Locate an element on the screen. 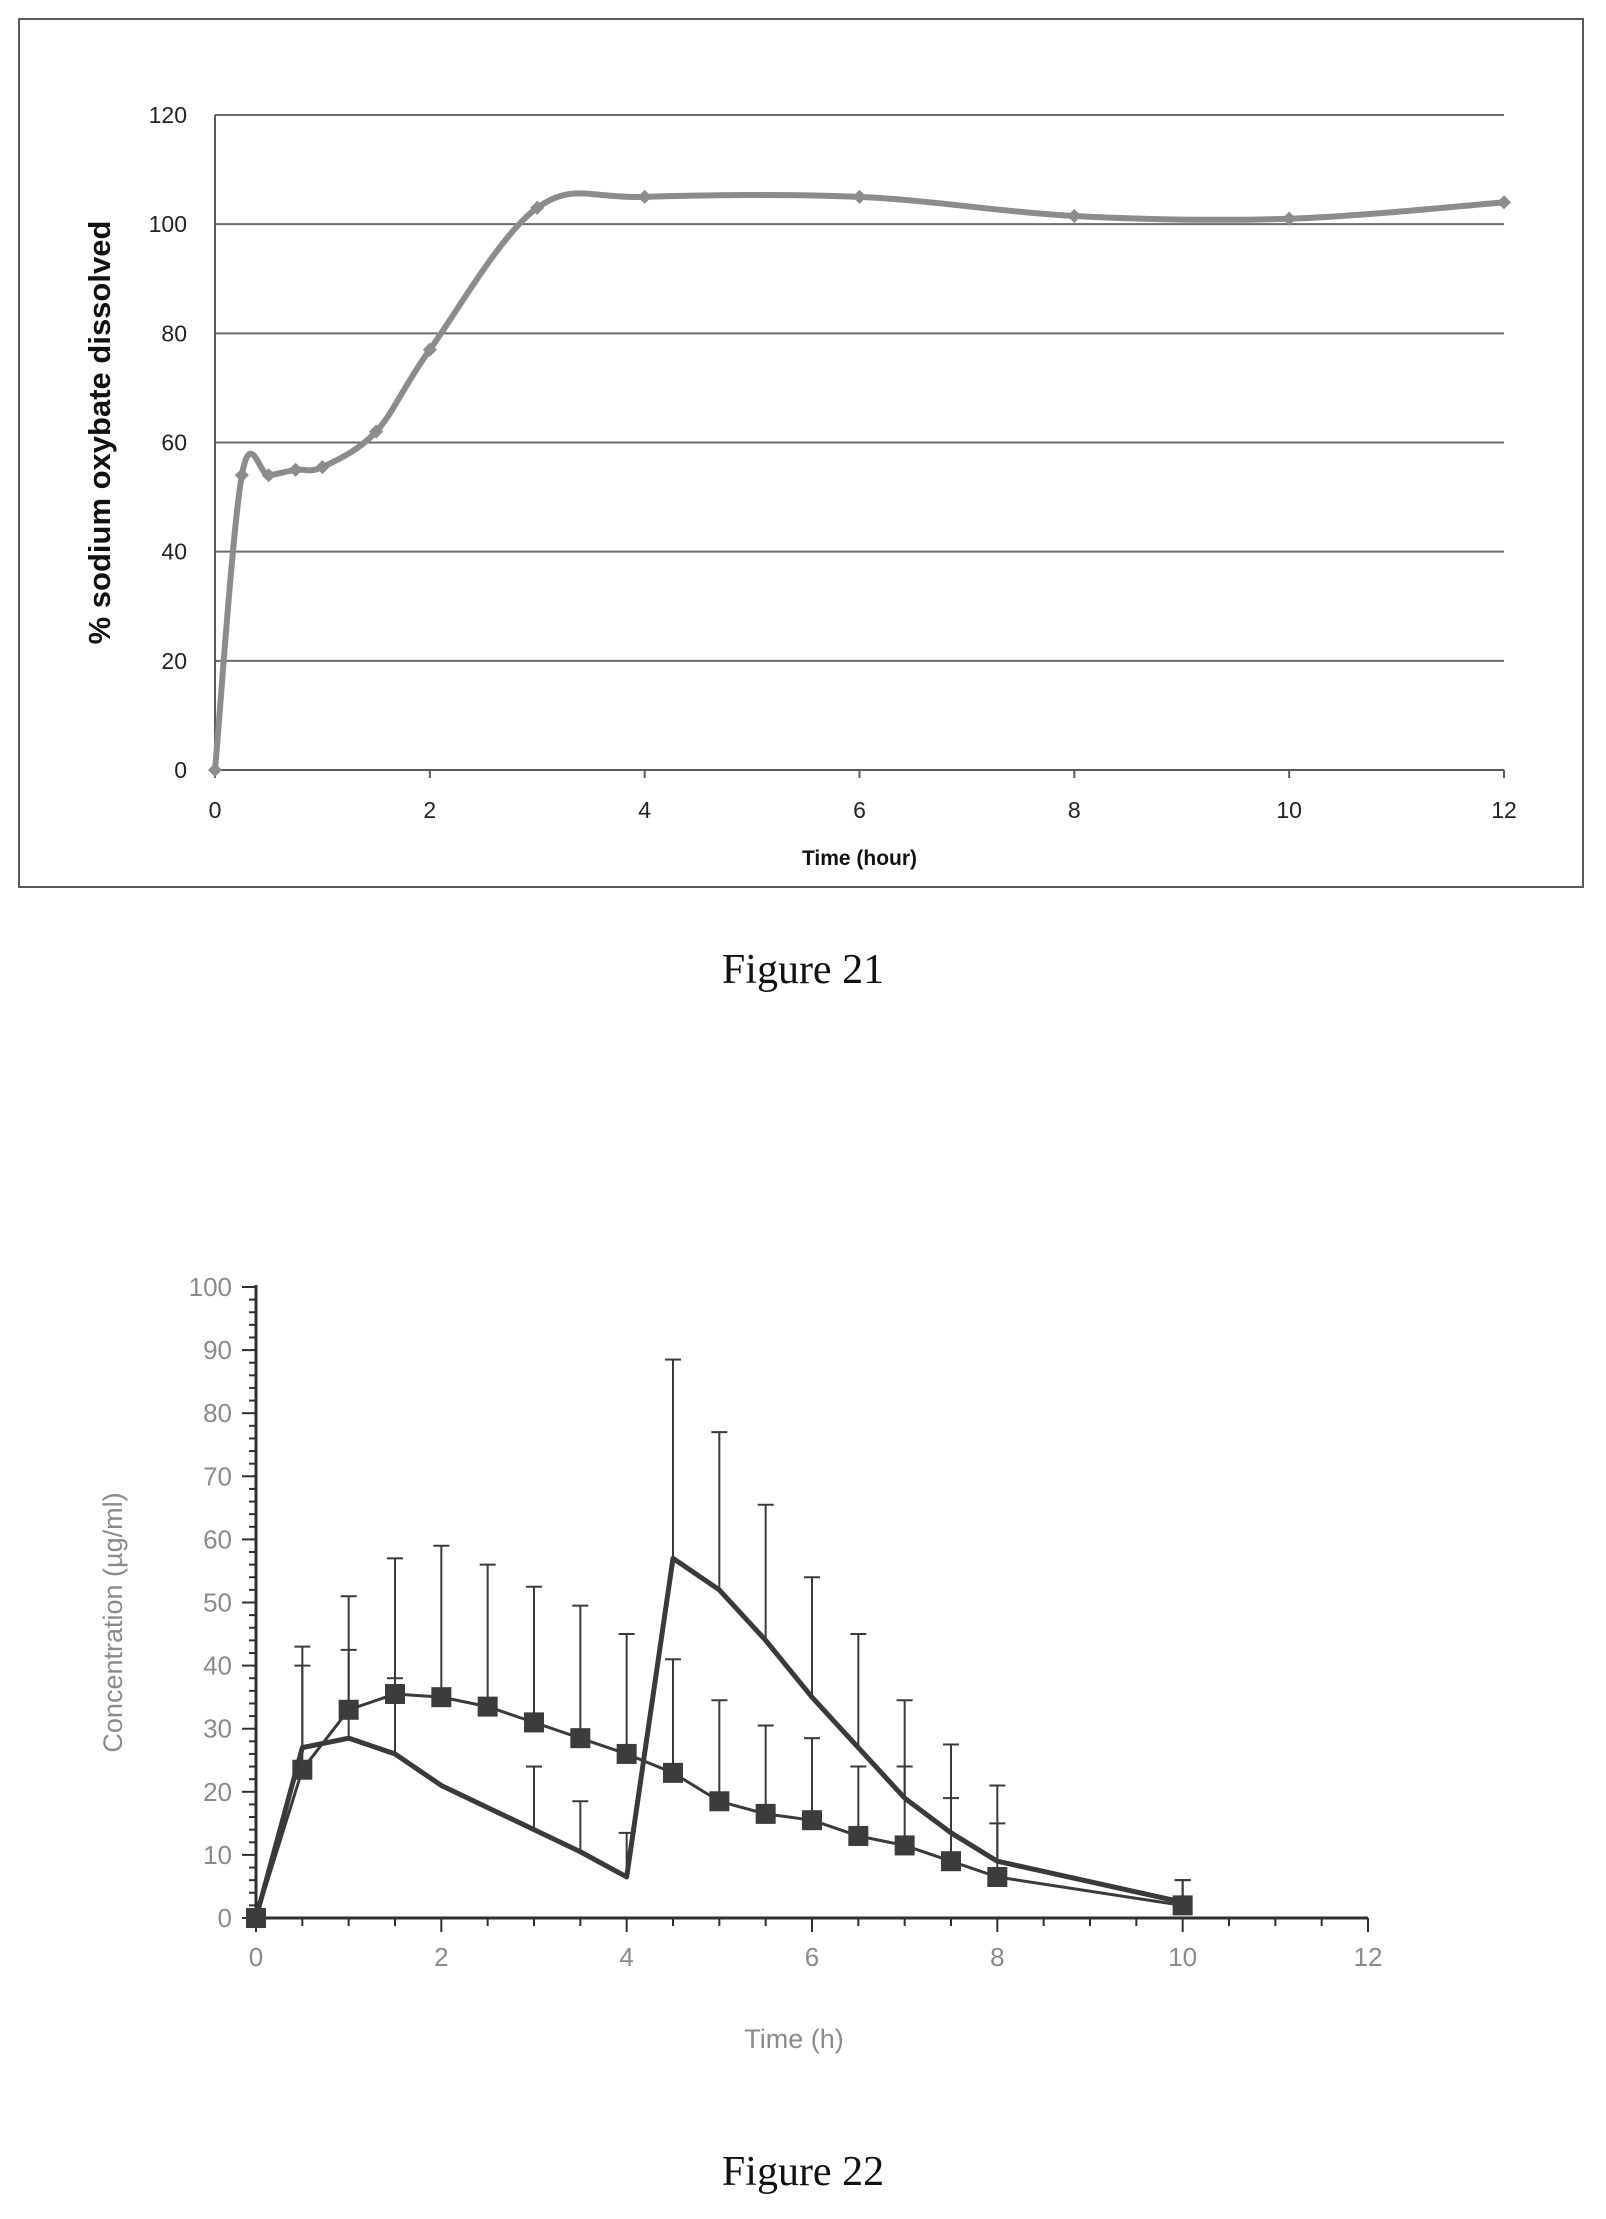  y-tick-label: 10 is located at coordinates (217, 1855).